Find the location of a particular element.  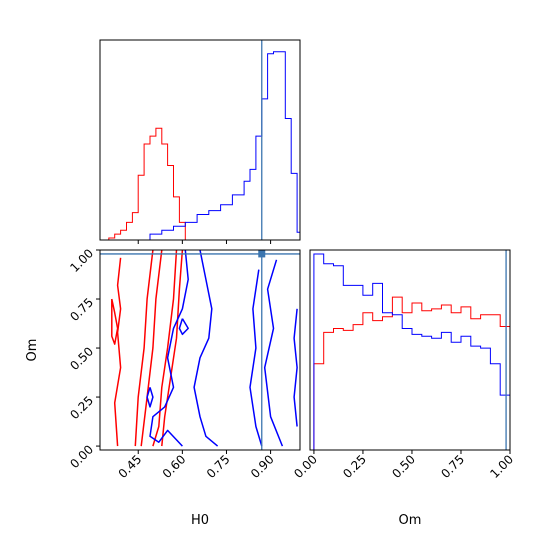

h0-marginal-series-1-step is located at coordinates (225, 145).